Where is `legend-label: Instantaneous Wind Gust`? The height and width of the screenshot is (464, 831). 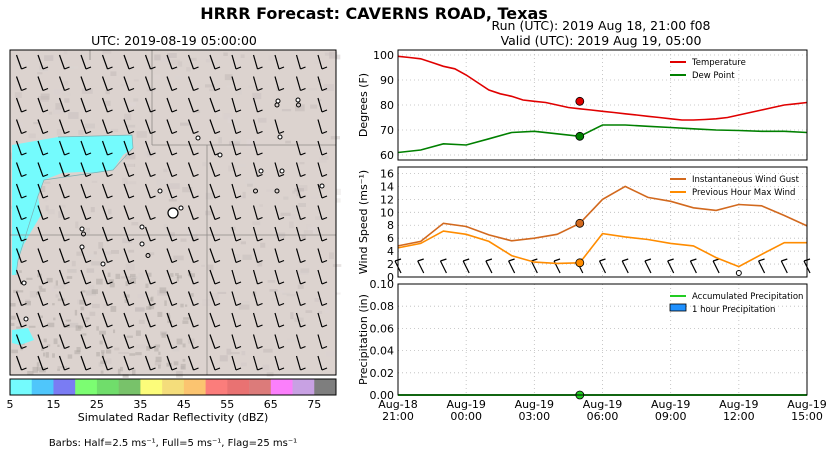 legend-label: Instantaneous Wind Gust is located at coordinates (746, 180).